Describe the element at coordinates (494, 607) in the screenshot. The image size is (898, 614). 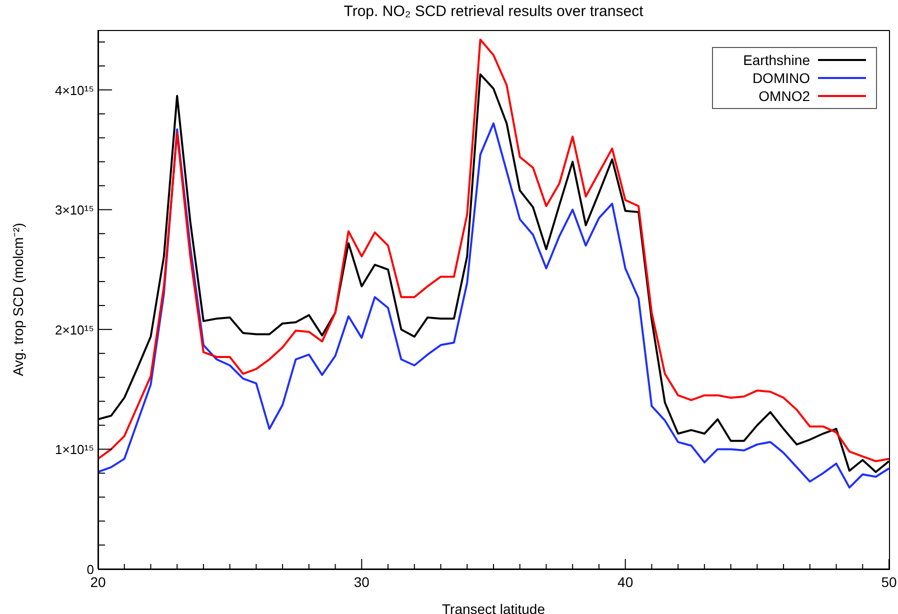
I see `x-axis-title: Transect latitude` at that location.